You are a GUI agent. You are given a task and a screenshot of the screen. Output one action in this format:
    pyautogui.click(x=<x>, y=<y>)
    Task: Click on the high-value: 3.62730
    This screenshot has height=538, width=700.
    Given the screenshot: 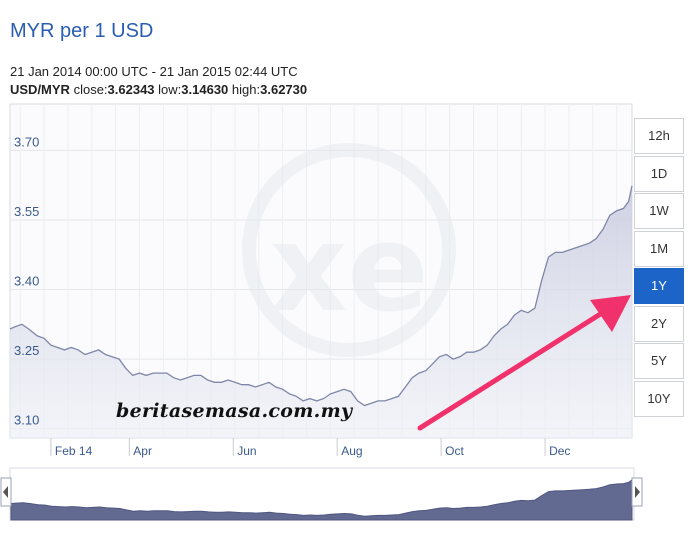 What is the action you would take?
    pyautogui.click(x=284, y=89)
    